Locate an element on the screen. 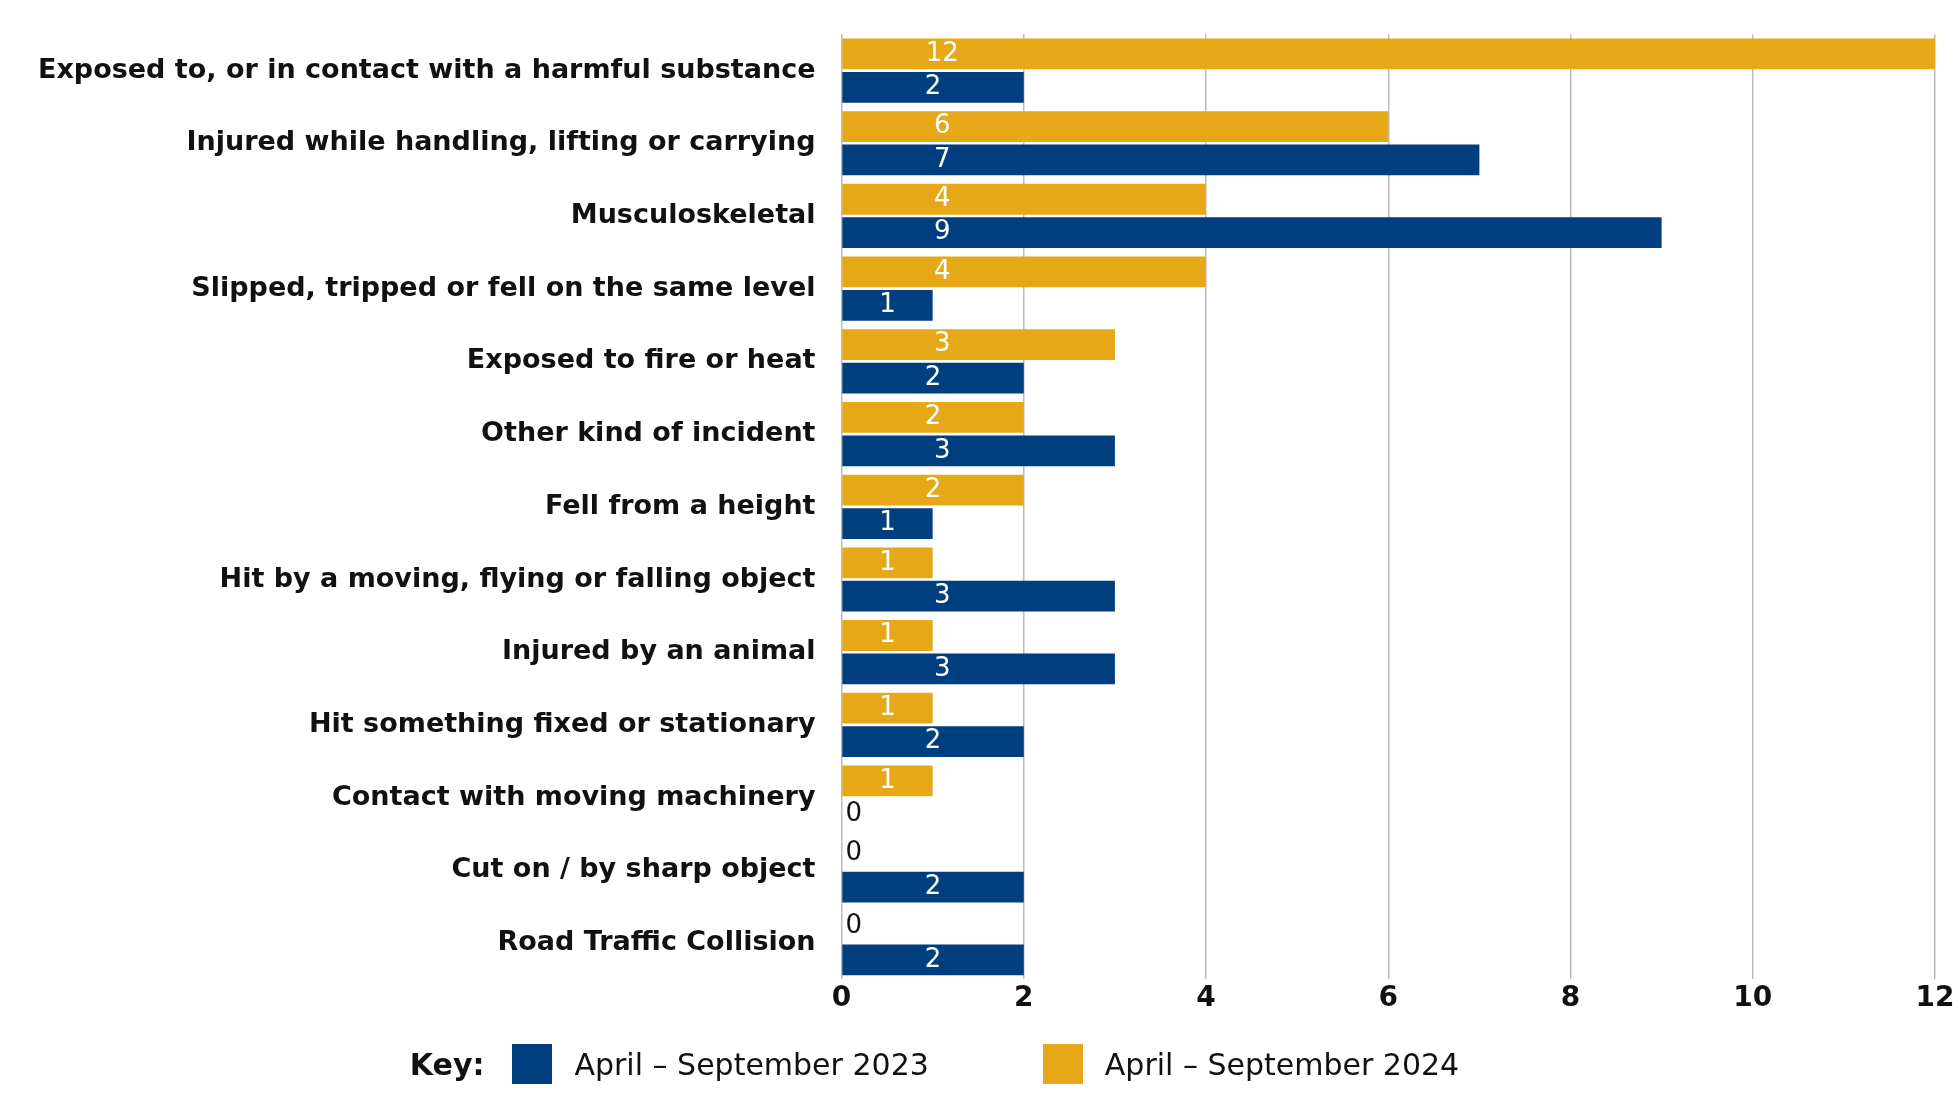 Image resolution: width=1959 pixels, height=1099 pixels. x-tick-label: 2 is located at coordinates (1024, 997).